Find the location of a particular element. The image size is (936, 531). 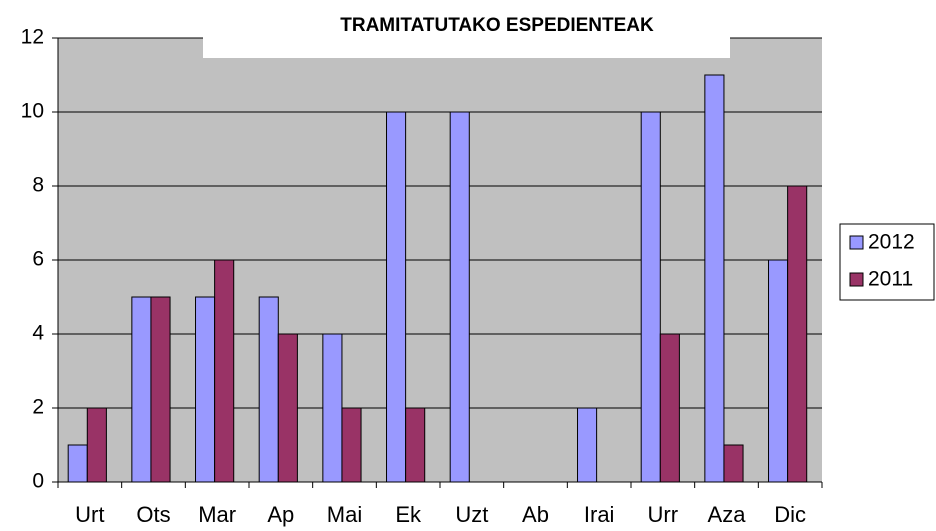

x-tick-label: Mai is located at coordinates (344, 514).